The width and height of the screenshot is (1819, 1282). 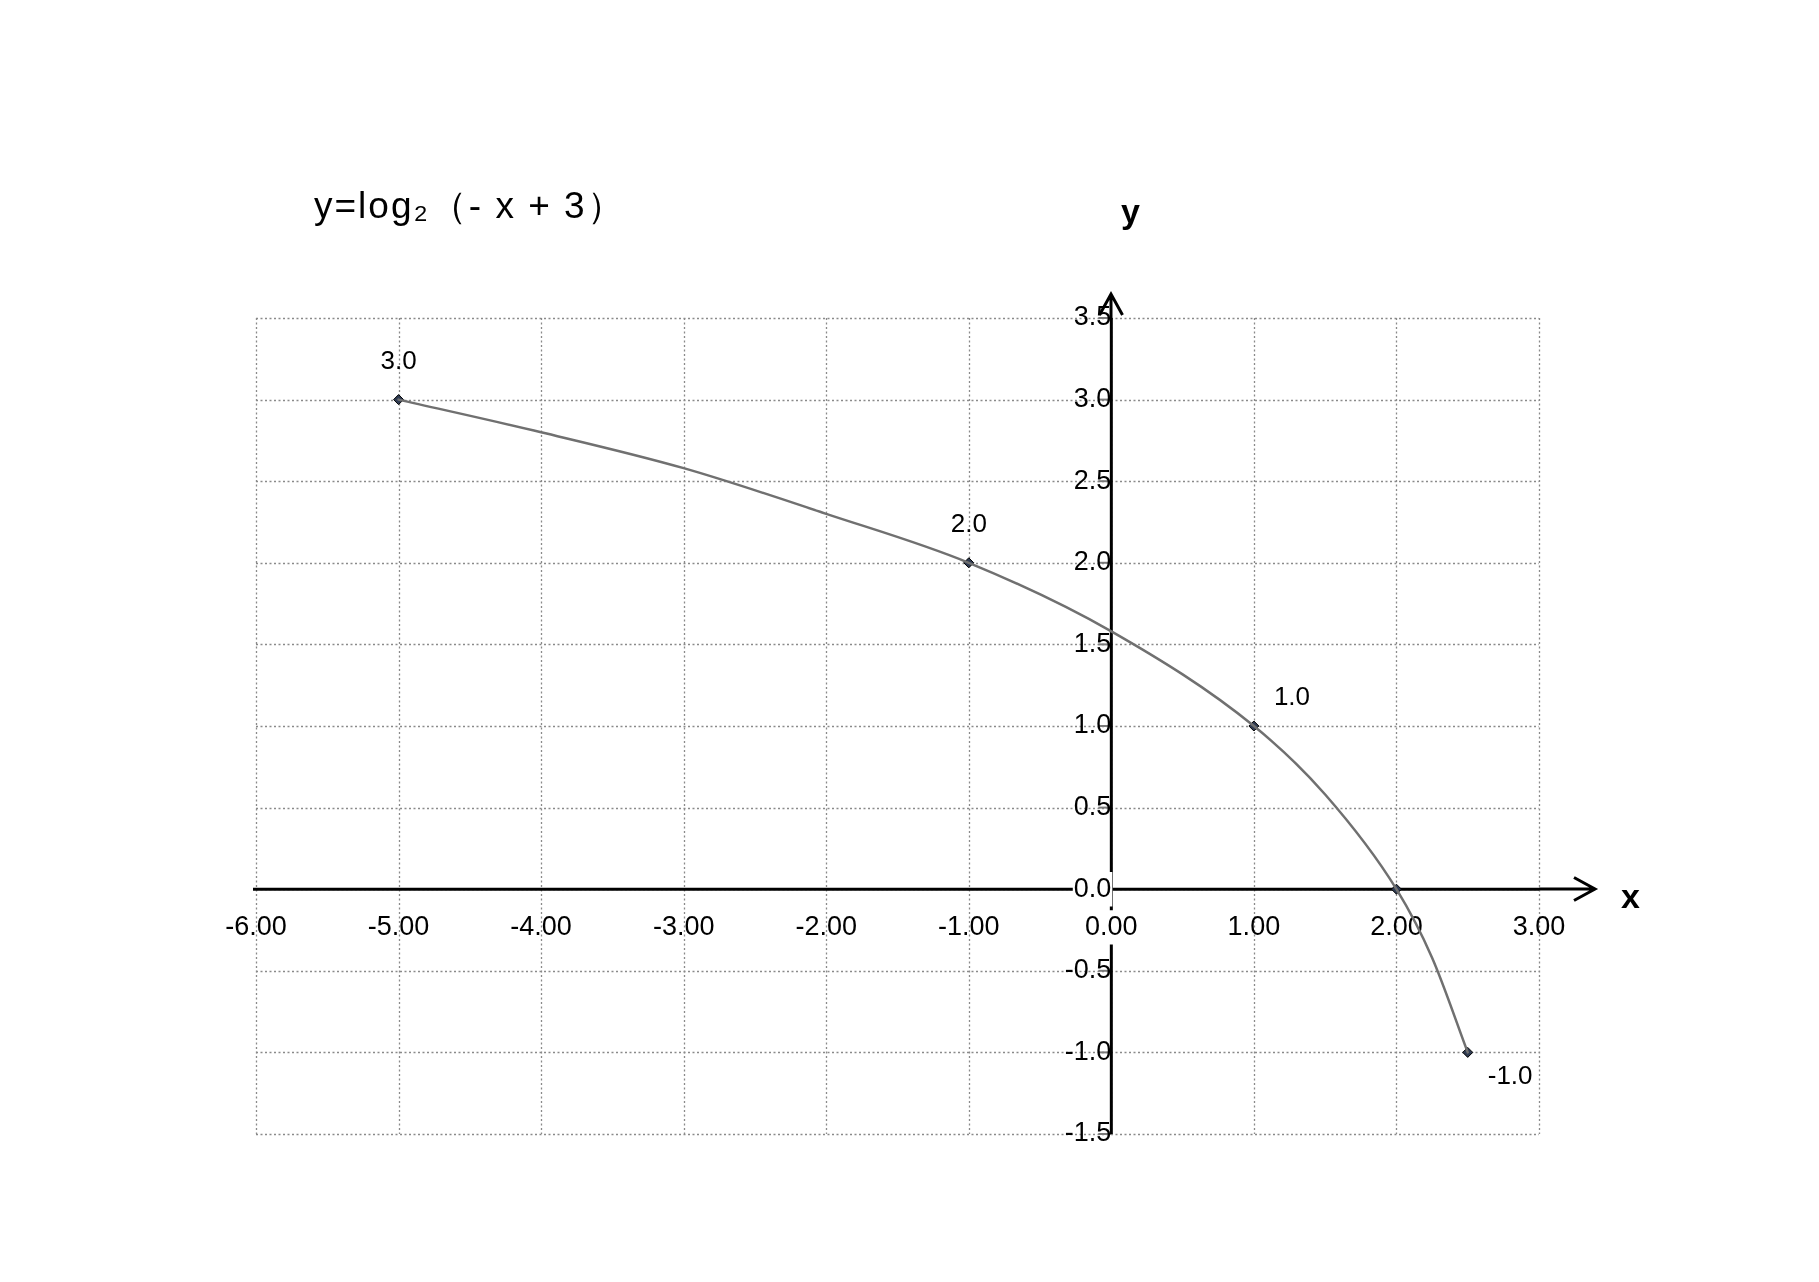 What do you see at coordinates (1130, 211) in the screenshot?
I see `y-axis-title: y` at bounding box center [1130, 211].